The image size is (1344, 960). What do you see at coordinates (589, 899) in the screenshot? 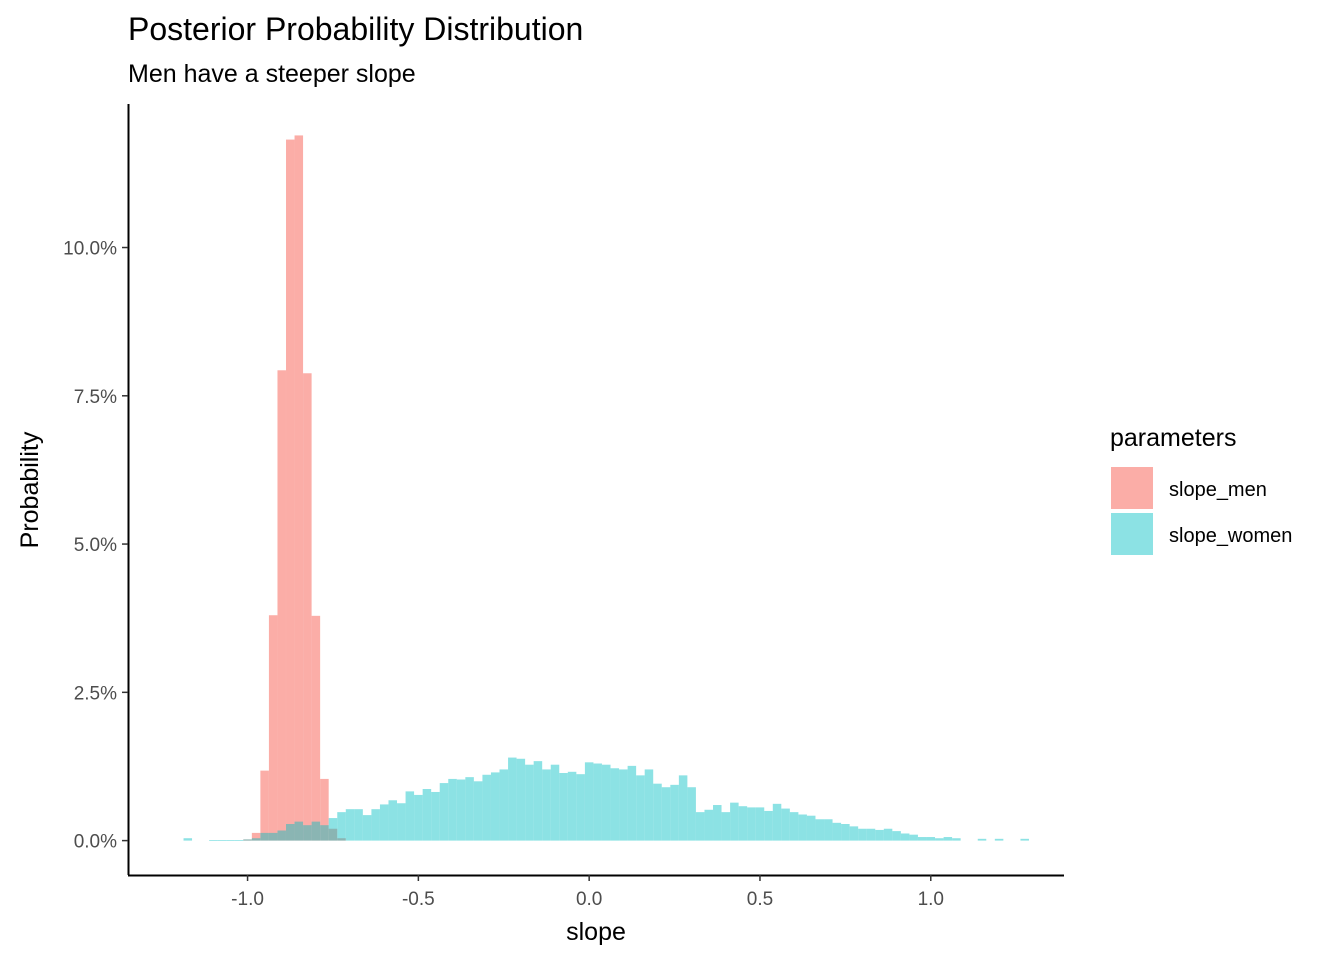
I see `x-tick-label: 0.0` at bounding box center [589, 899].